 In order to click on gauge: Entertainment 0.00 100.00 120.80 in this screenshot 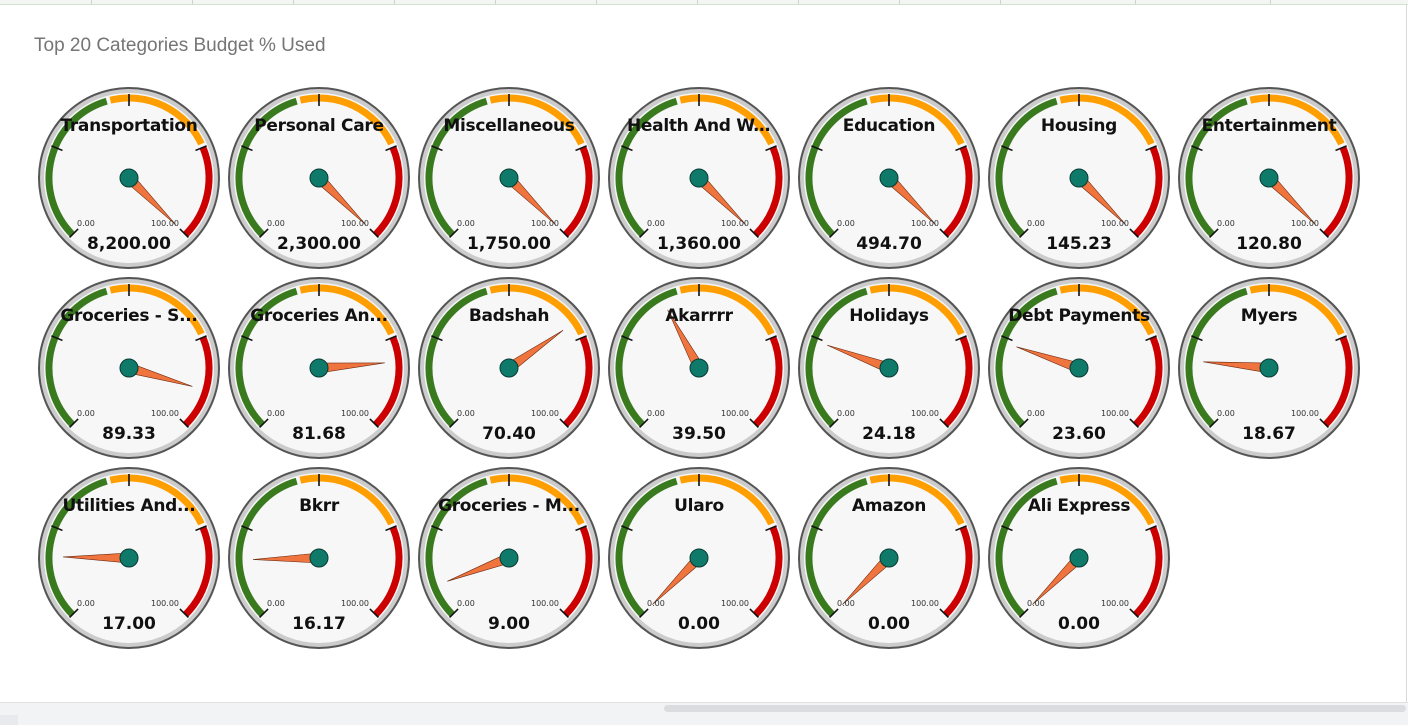, I will do `click(1269, 178)`.